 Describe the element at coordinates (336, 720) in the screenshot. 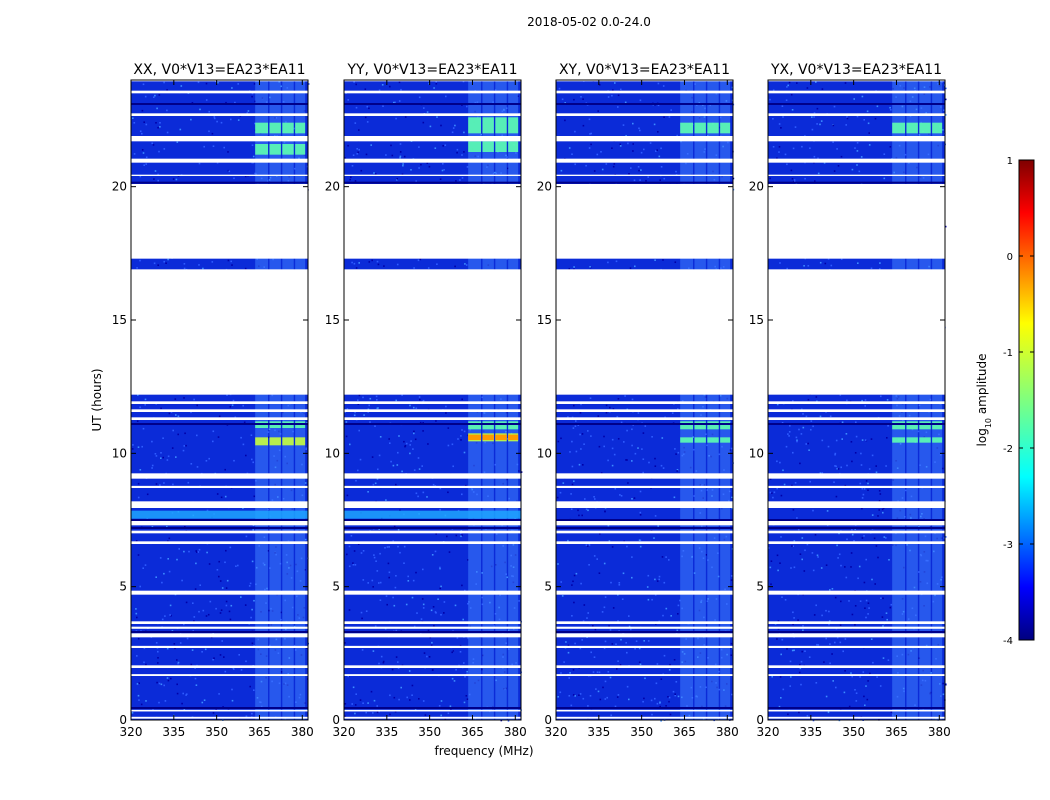

I see `y-tick-label: 0` at that location.